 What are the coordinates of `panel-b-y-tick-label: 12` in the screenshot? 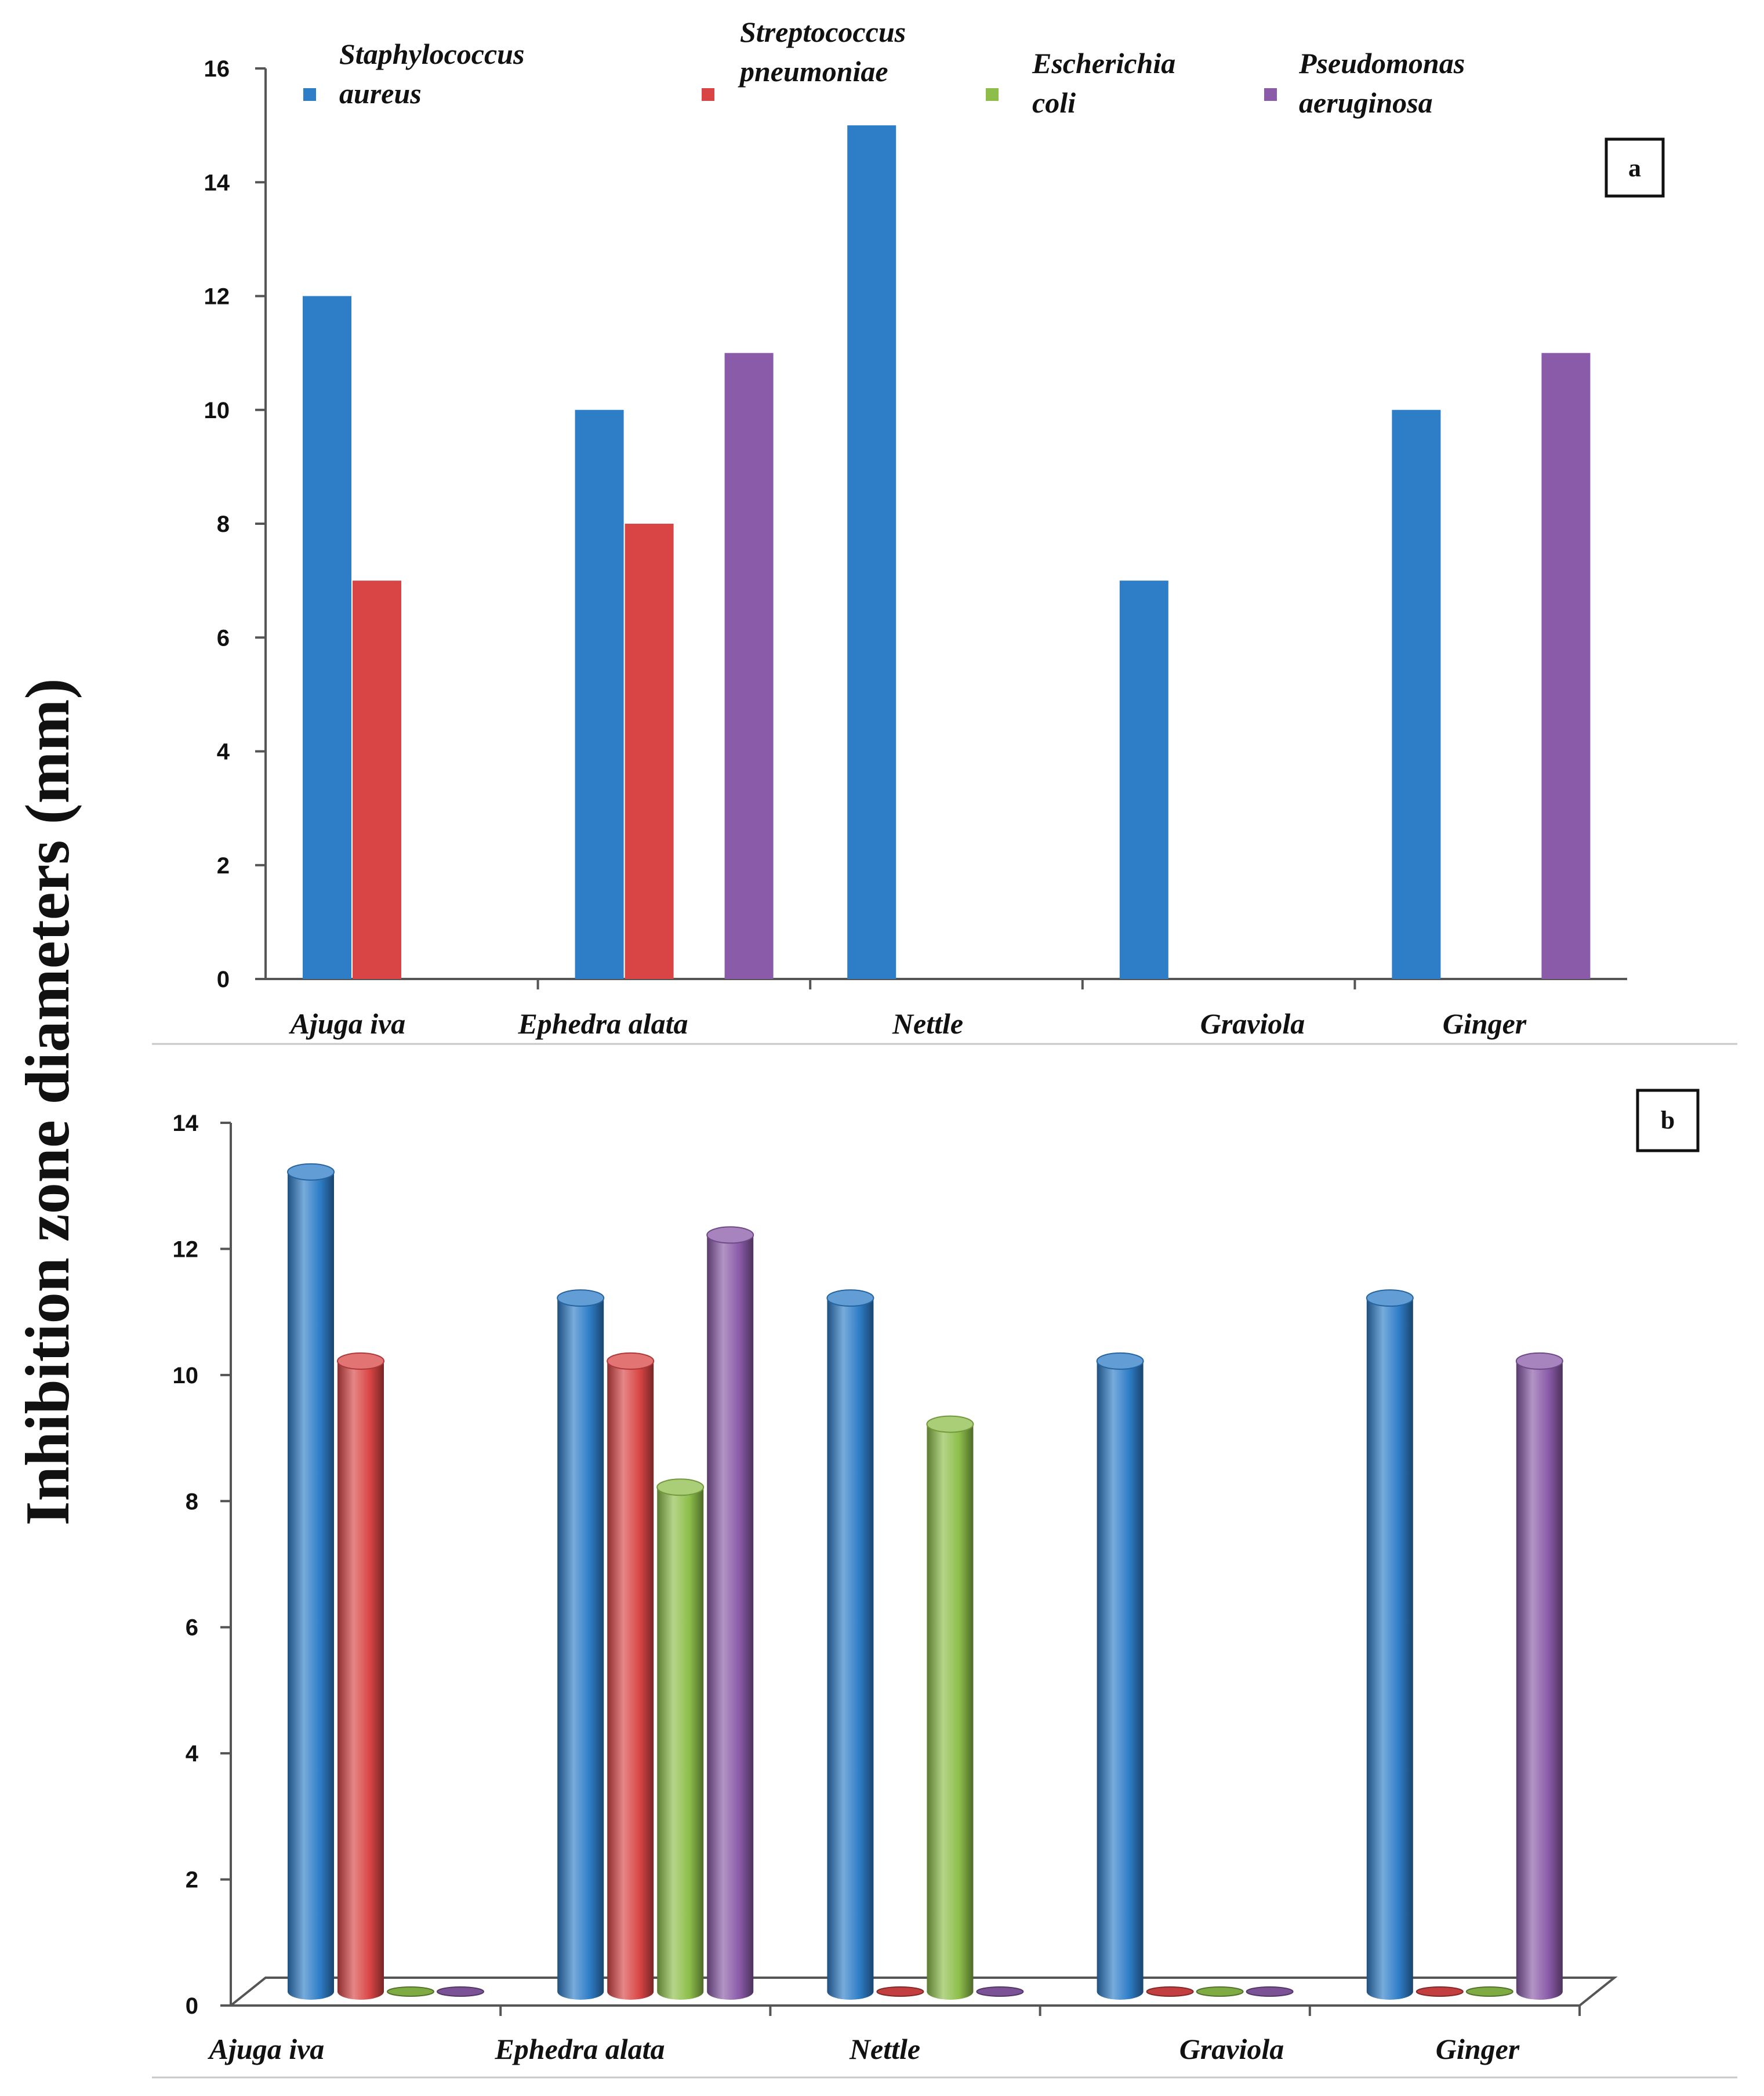 It's located at (186, 1249).